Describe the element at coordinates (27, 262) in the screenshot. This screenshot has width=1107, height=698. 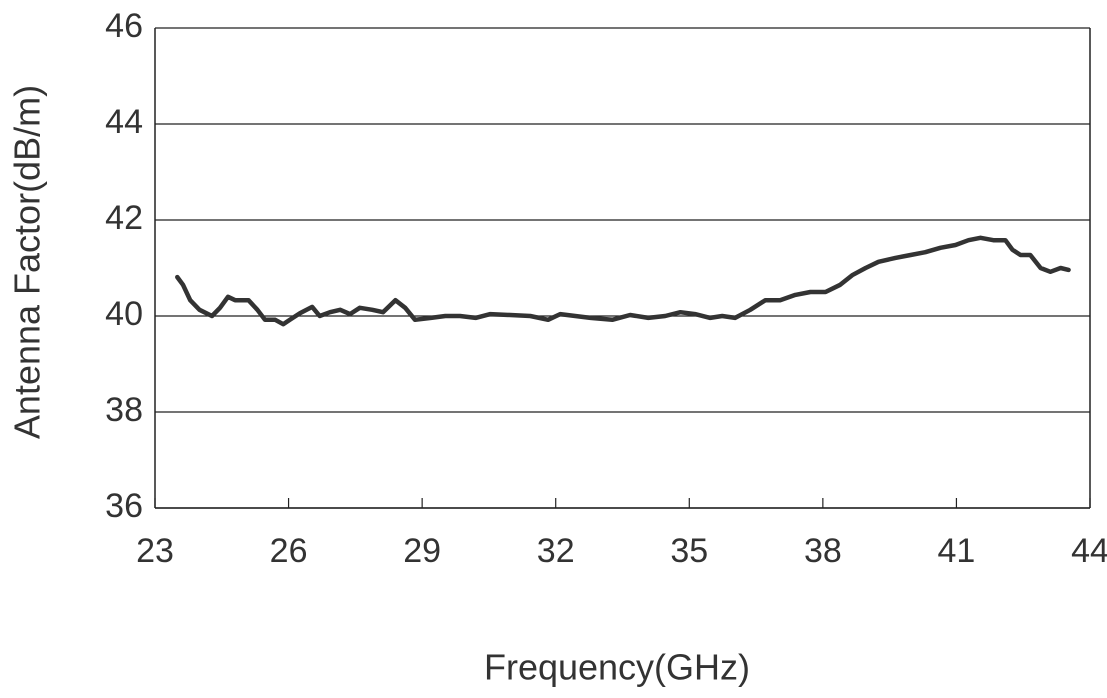
I see `y-axis-label: Antenna Factor(dB/m)` at that location.